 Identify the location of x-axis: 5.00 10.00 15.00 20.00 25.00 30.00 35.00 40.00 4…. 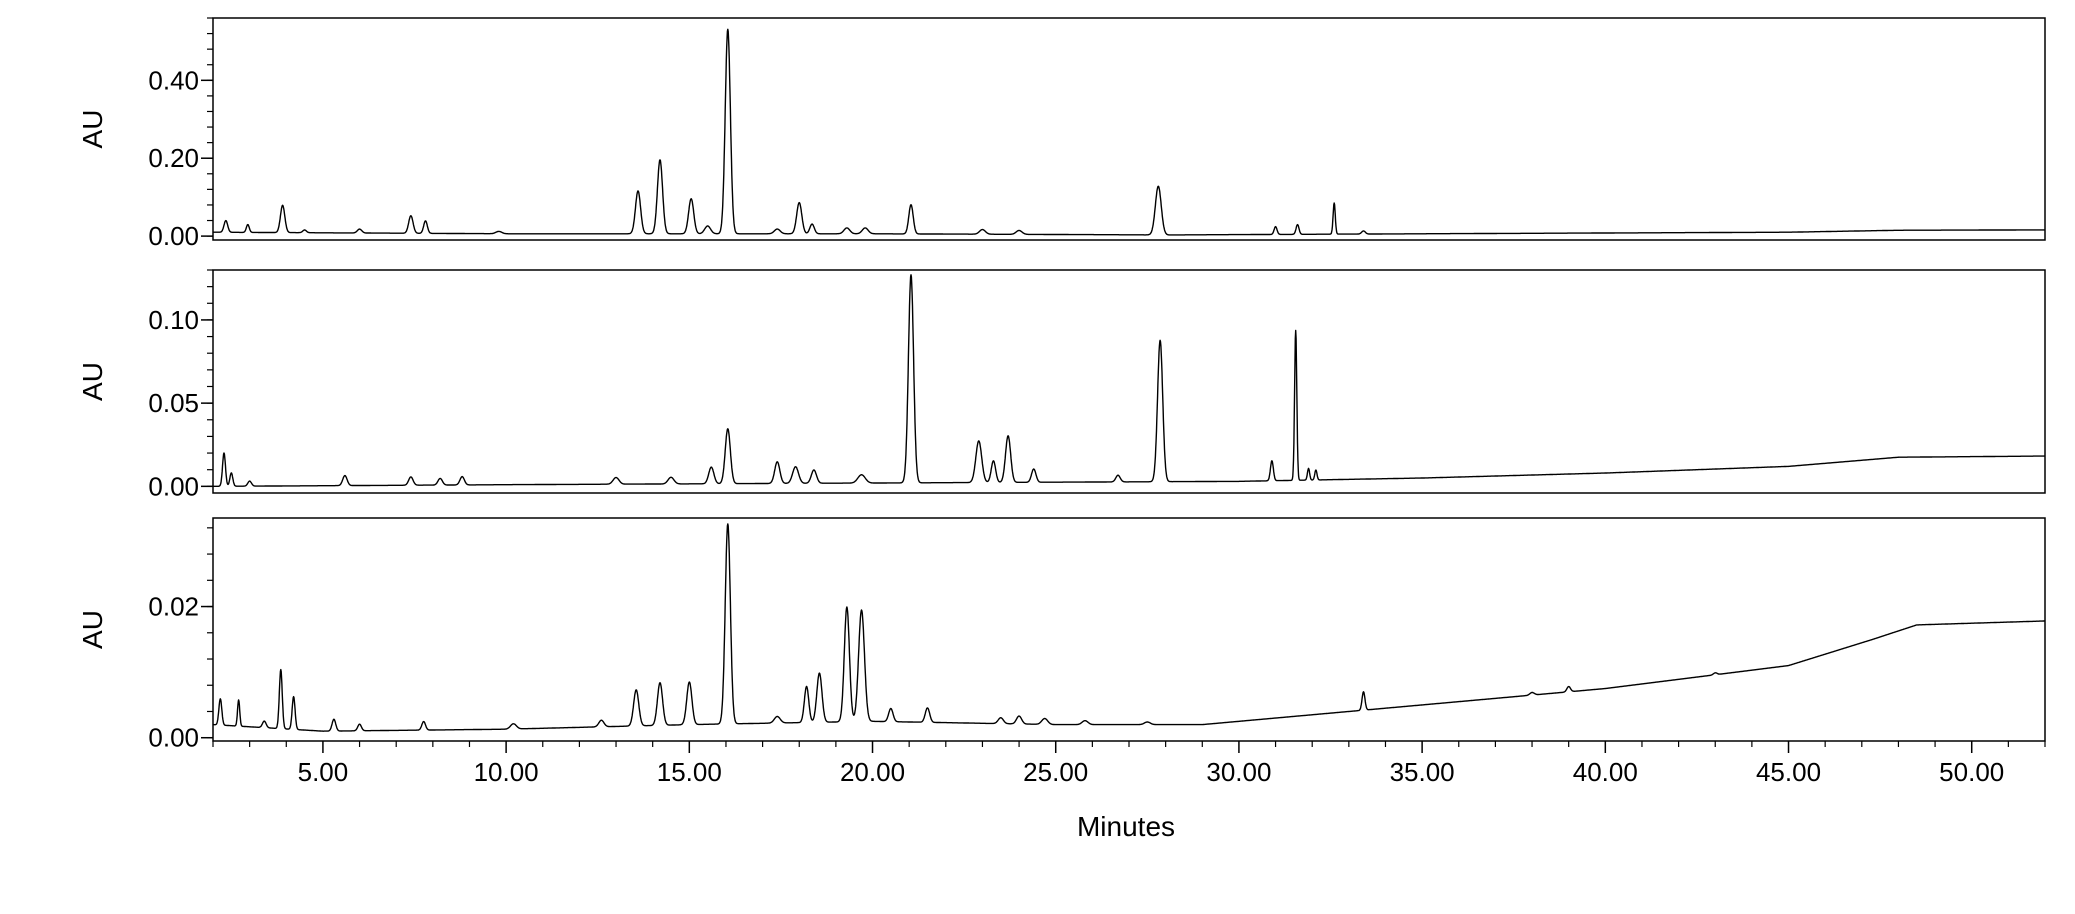
(1129, 791).